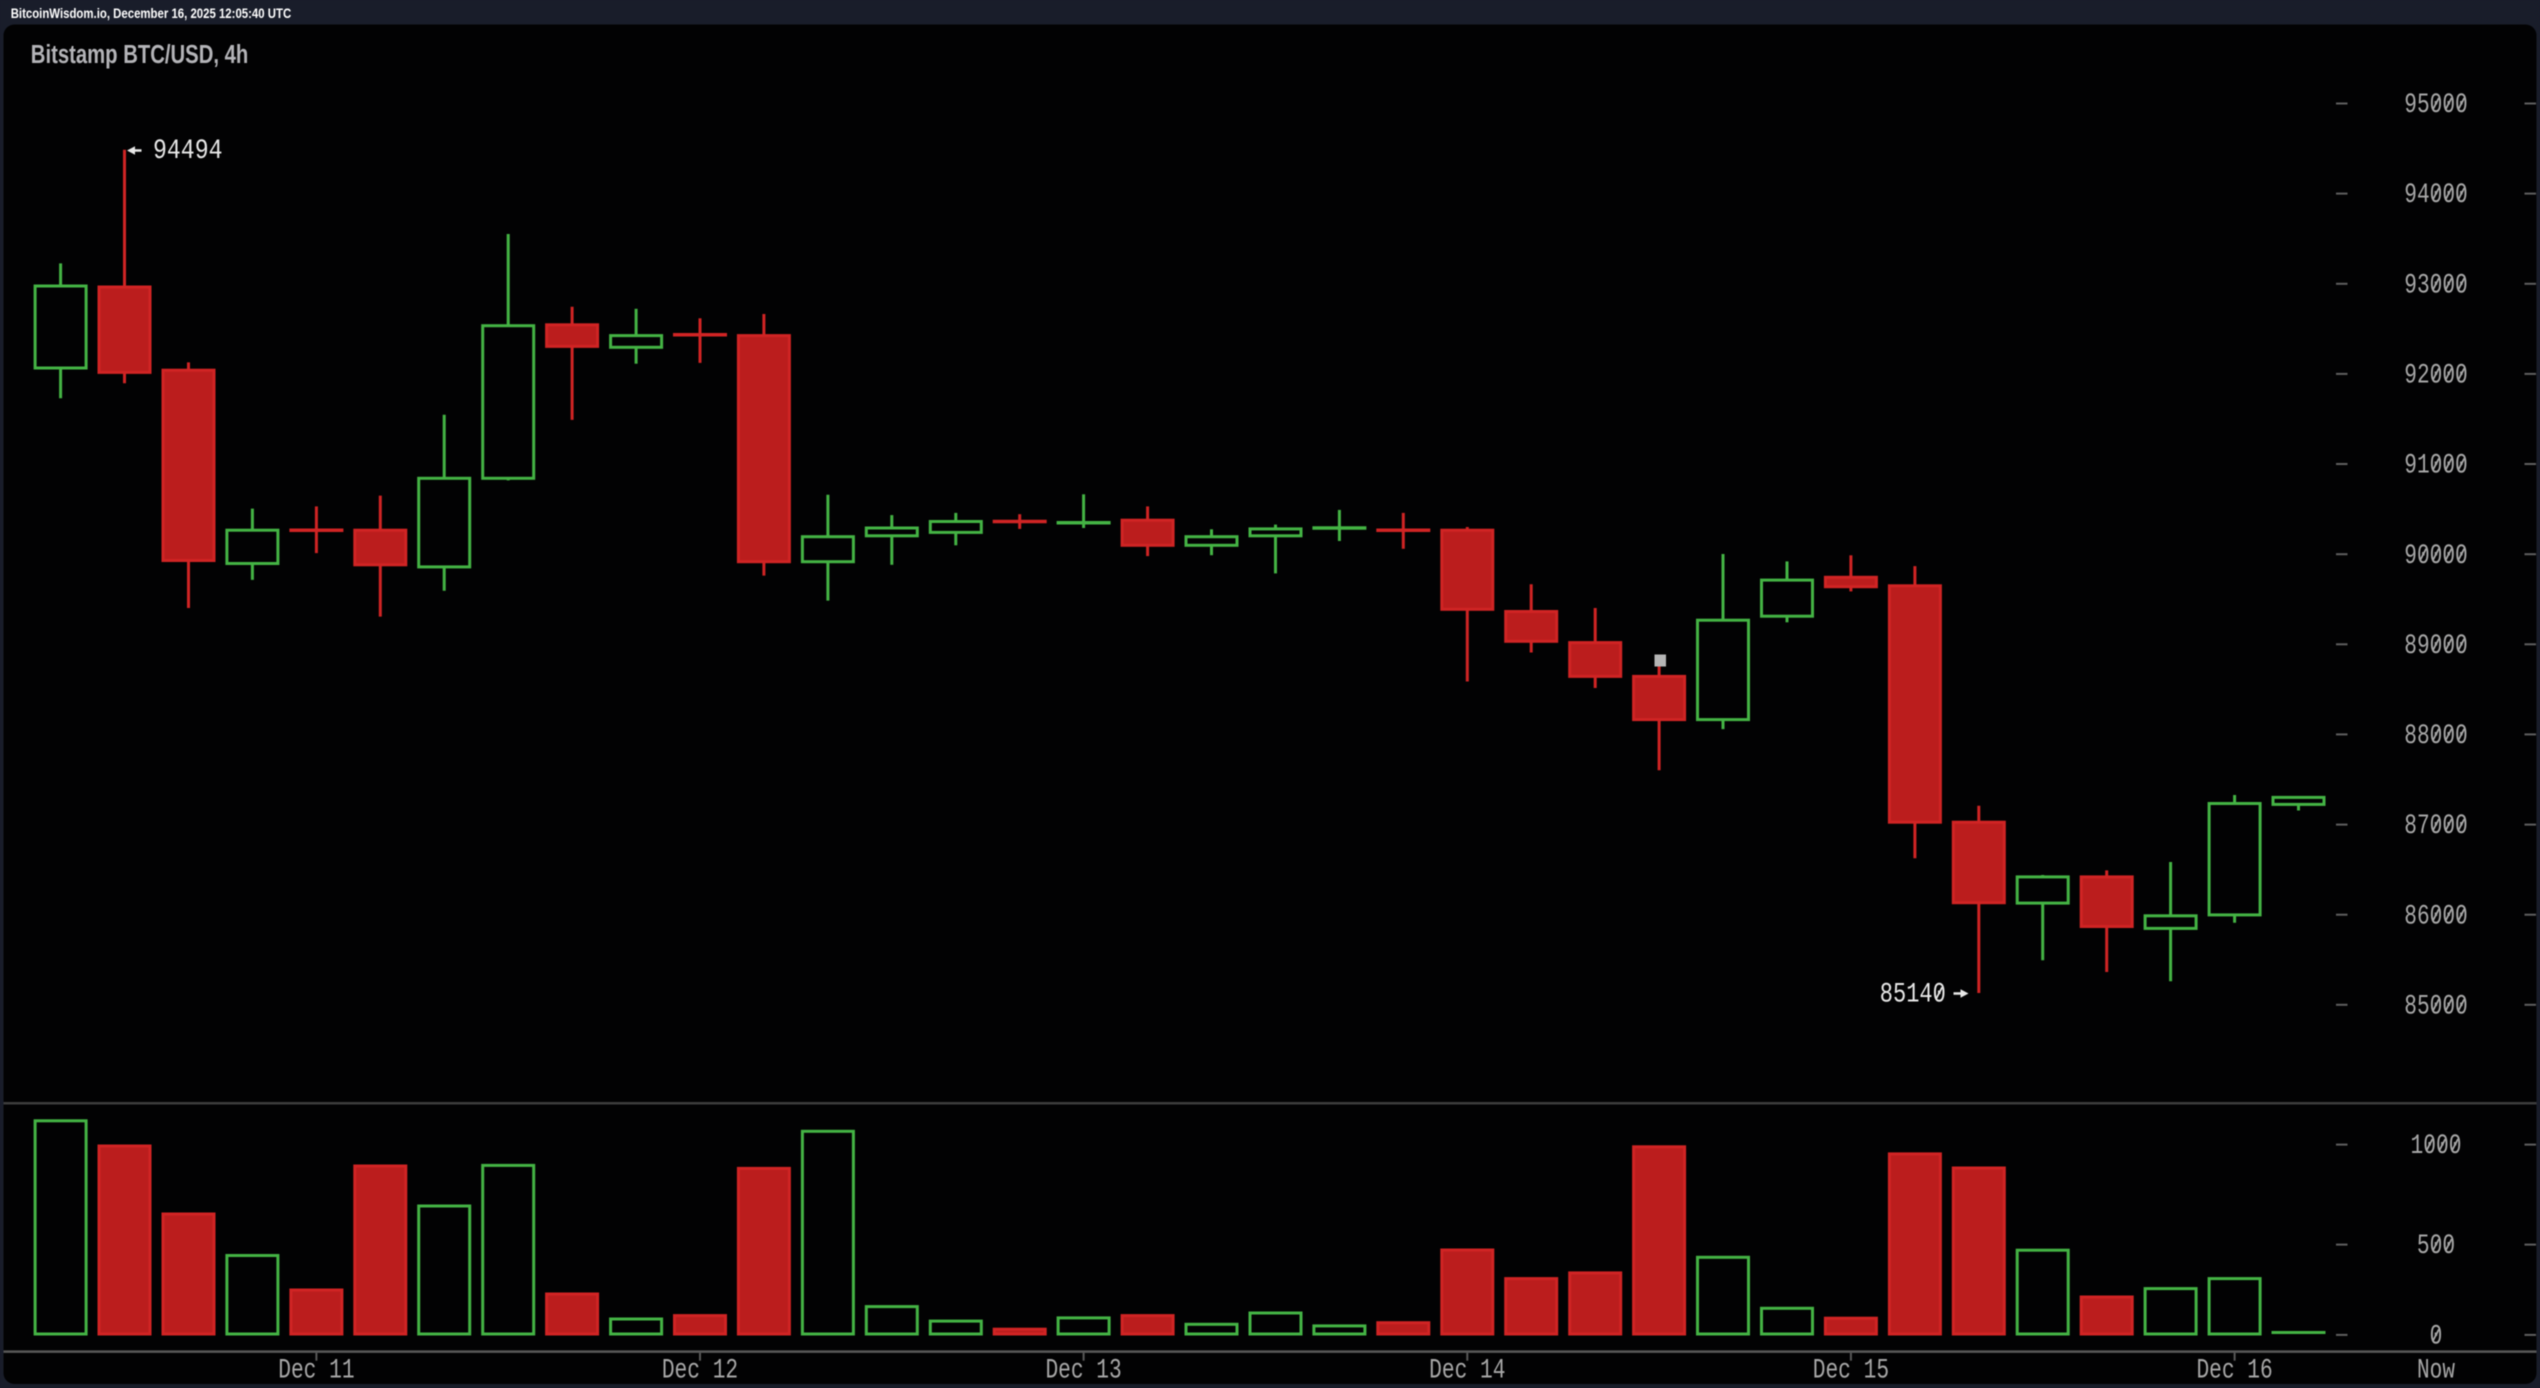 The width and height of the screenshot is (2540, 1388). What do you see at coordinates (2234, 1371) in the screenshot?
I see `svg-text: Dec 16` at bounding box center [2234, 1371].